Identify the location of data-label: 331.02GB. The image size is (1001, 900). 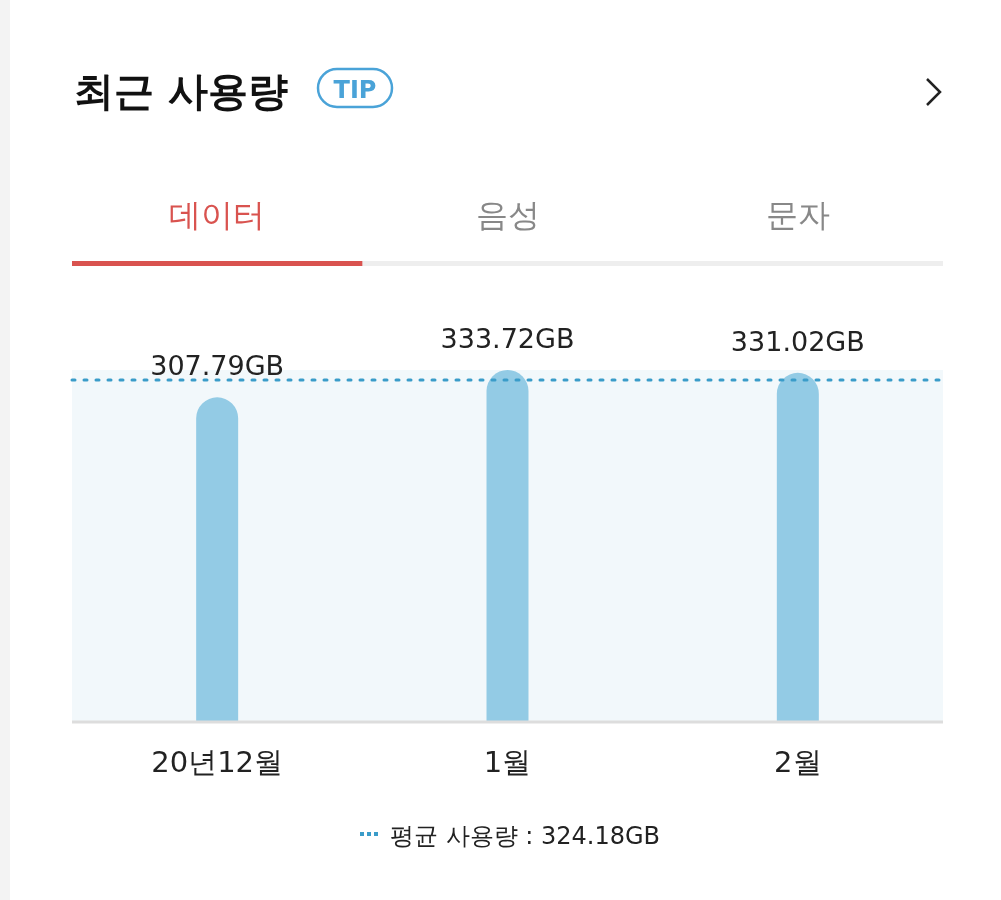
(797, 341).